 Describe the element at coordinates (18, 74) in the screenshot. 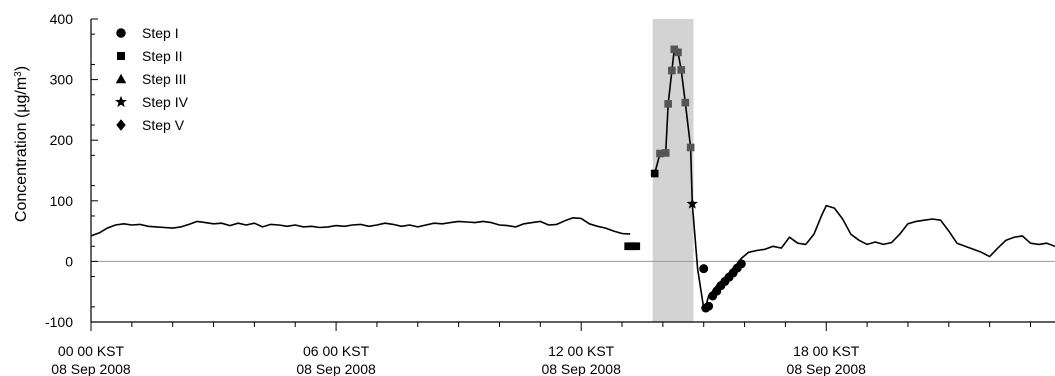

I see `y-axis-label-superscript: 3` at that location.